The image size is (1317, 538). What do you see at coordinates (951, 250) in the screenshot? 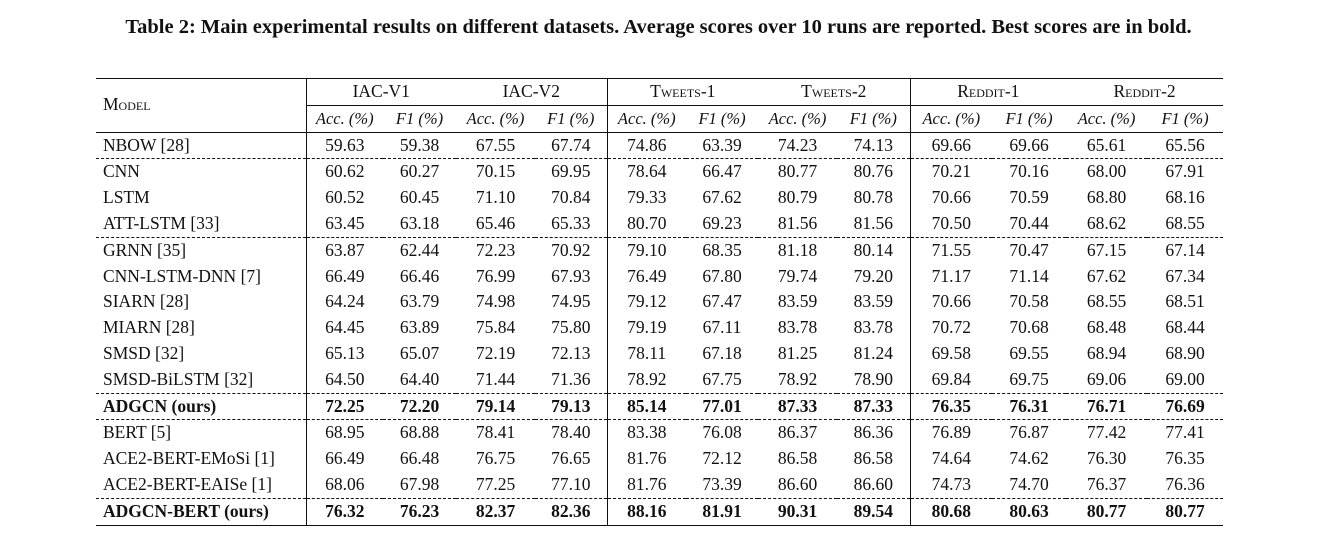
I see `score-cell: 71.55` at bounding box center [951, 250].